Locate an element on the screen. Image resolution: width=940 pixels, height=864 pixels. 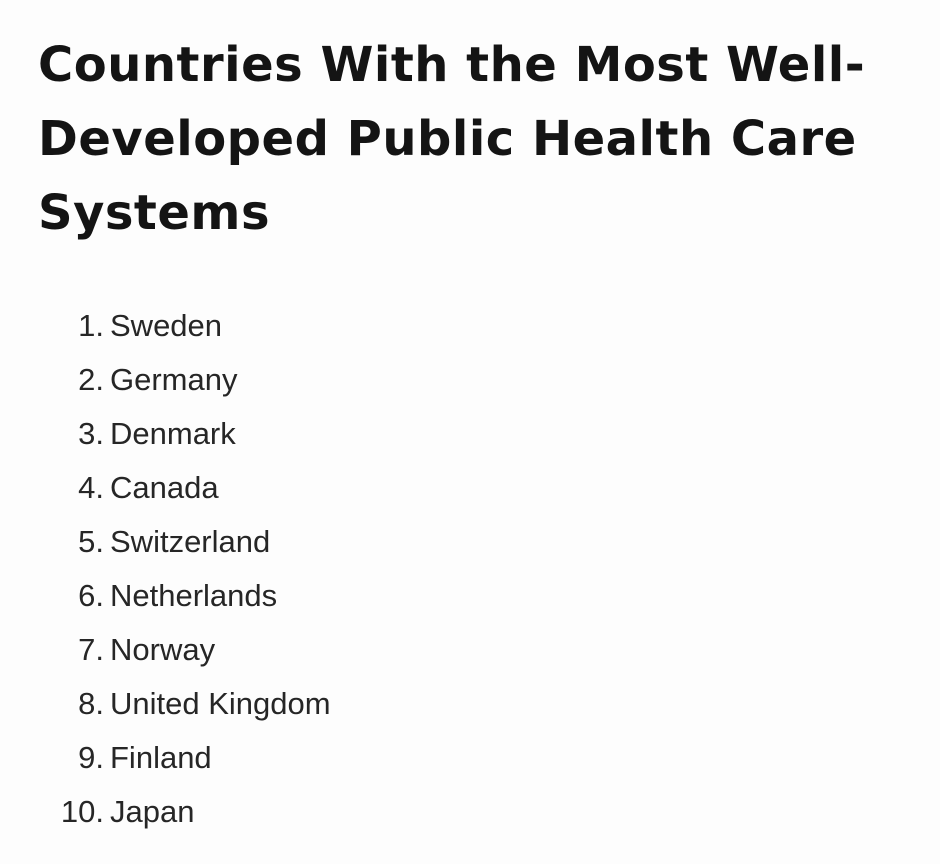
list-item-label: Netherlands is located at coordinates (194, 595).